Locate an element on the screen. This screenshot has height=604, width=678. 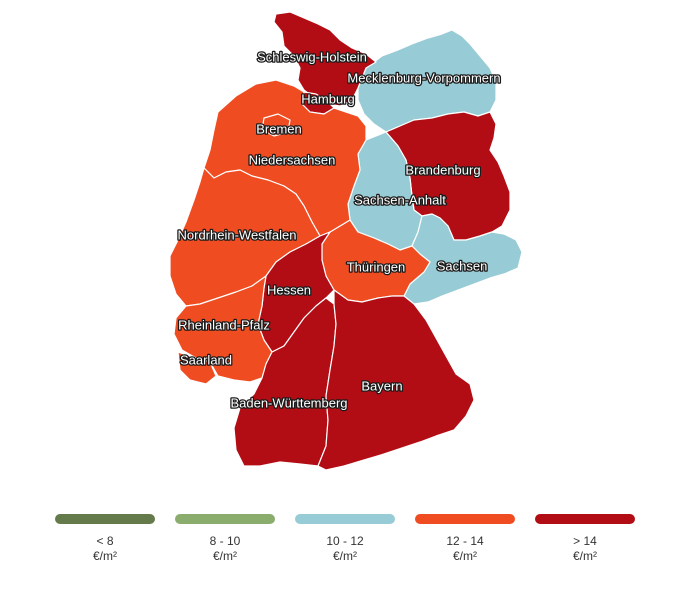
legend-item-lt8: < 8 €/m² is located at coordinates (105, 539).